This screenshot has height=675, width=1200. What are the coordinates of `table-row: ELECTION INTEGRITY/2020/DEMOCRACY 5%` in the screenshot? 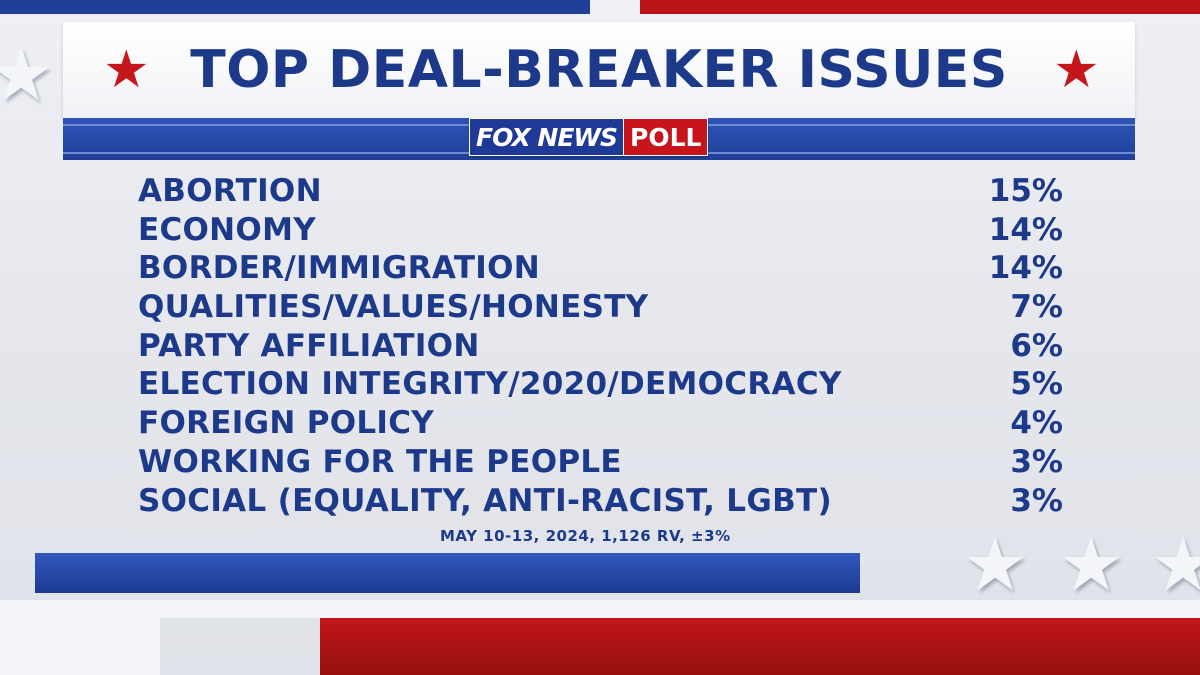 It's located at (600, 384).